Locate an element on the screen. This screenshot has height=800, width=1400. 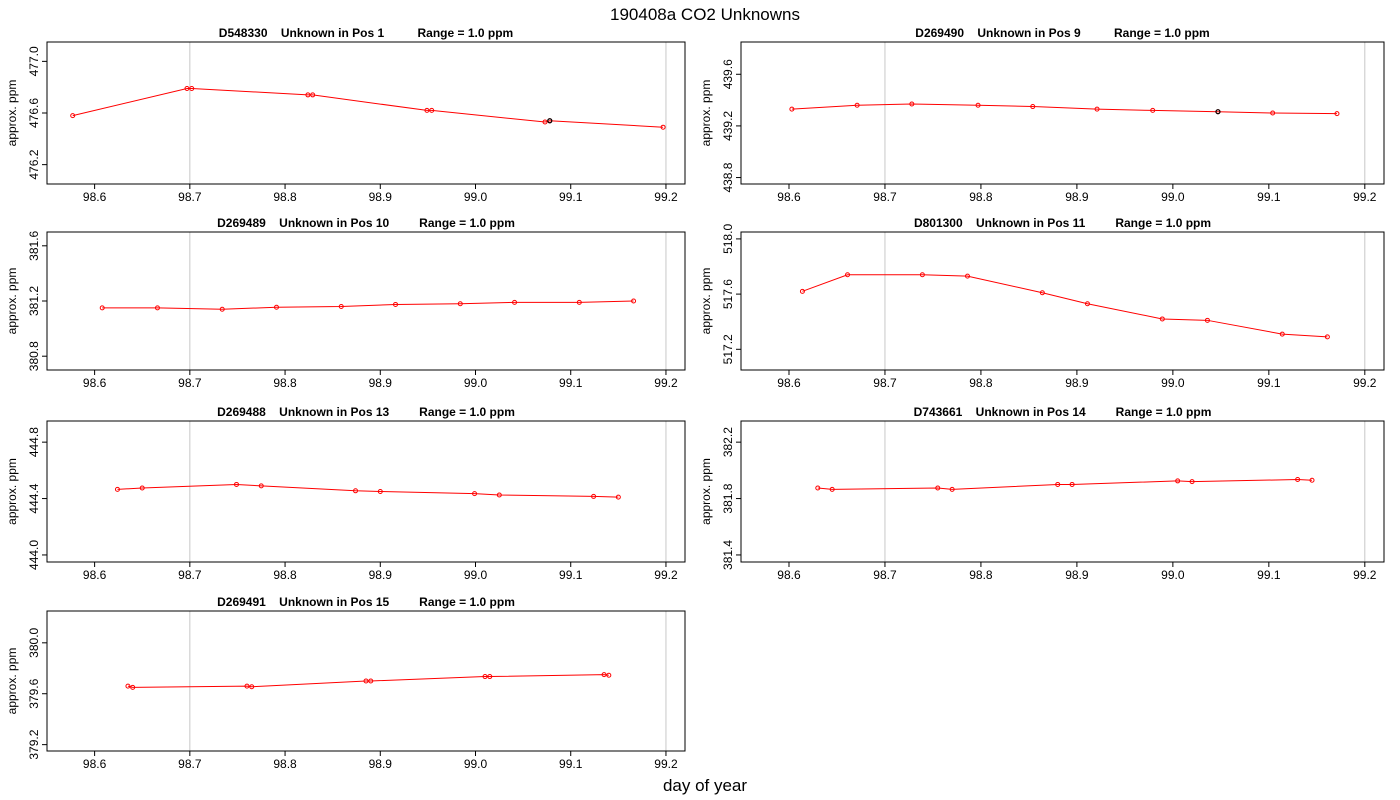
panel-2-series-line is located at coordinates (1064, 109).